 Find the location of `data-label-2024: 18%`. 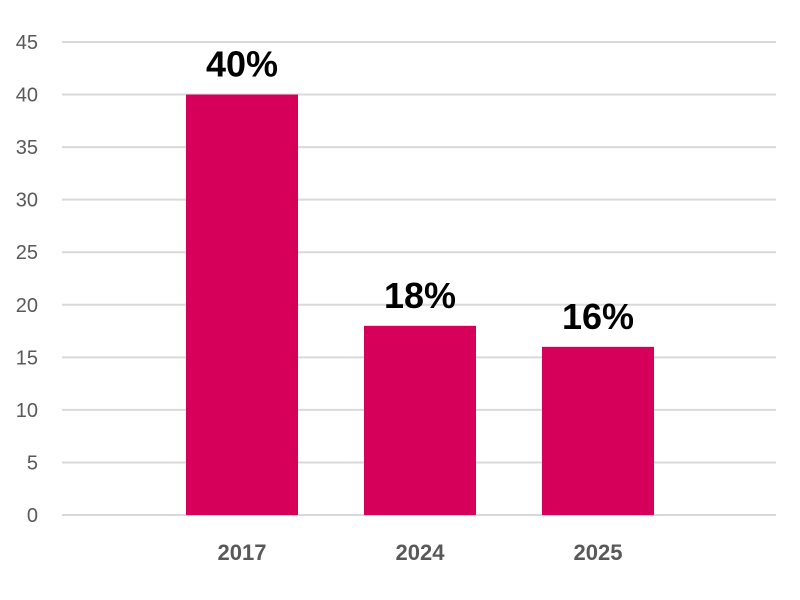

data-label-2024: 18% is located at coordinates (420, 295).